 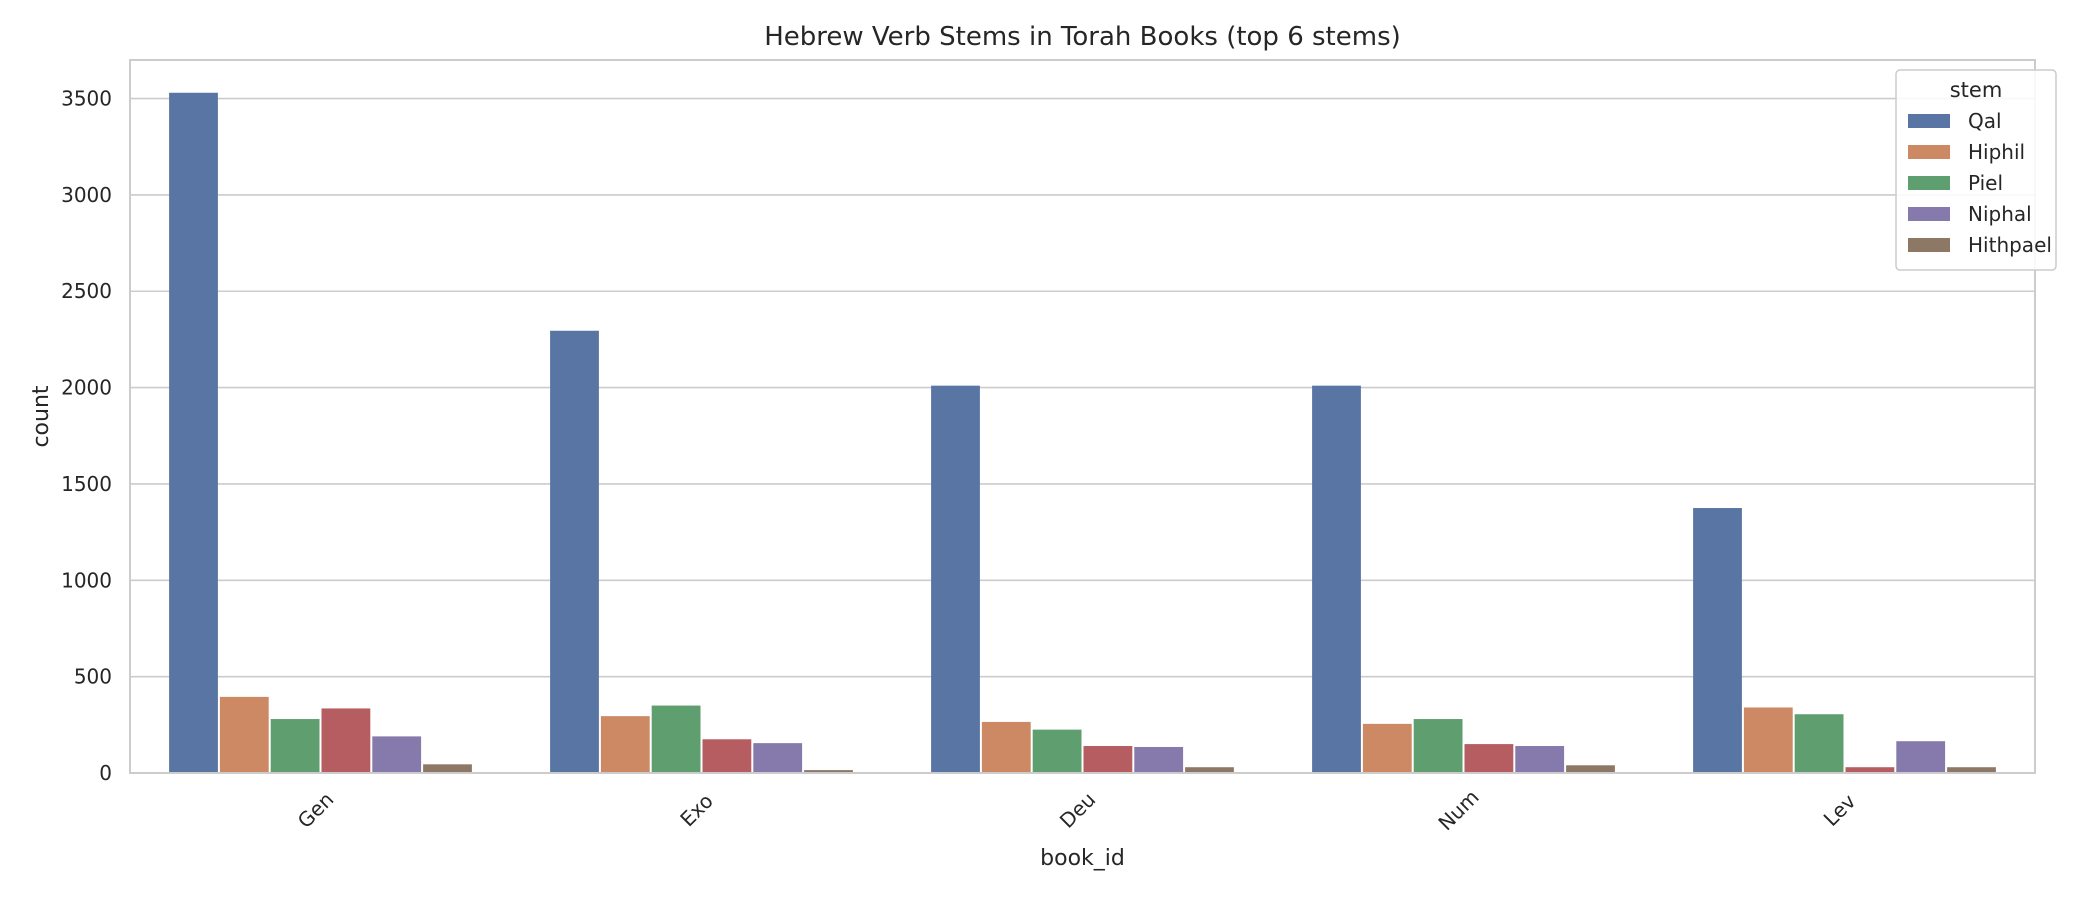 I want to click on legend-label: Niphal, so click(x=2000, y=214).